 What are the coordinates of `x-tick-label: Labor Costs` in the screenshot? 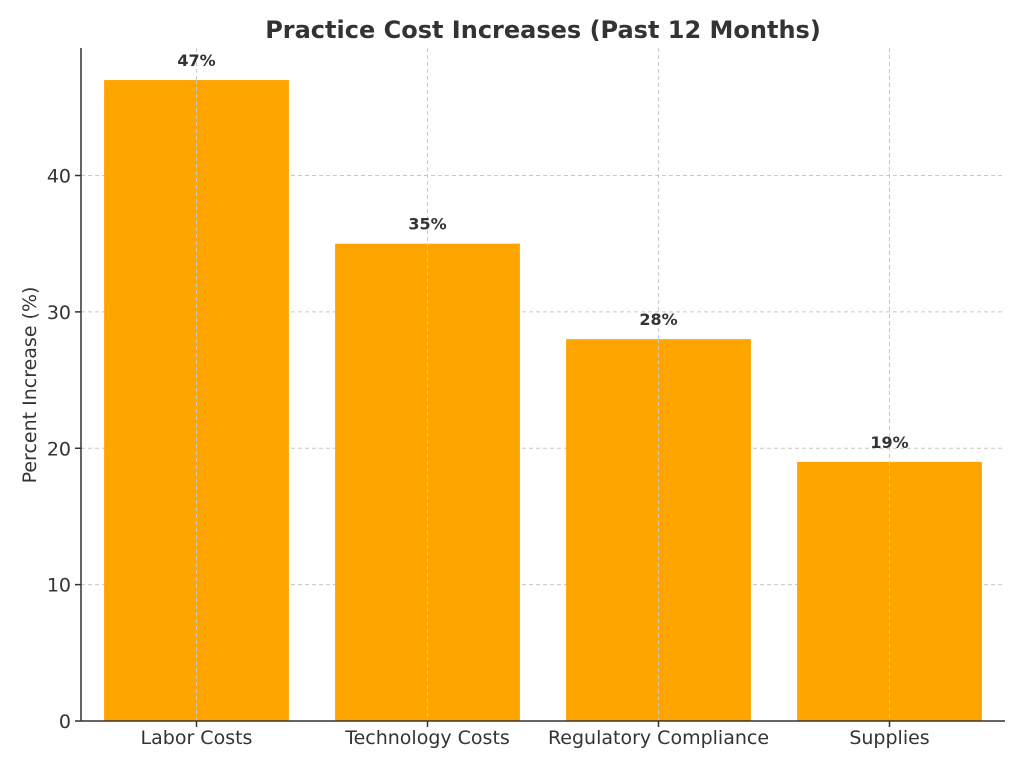 It's located at (197, 738).